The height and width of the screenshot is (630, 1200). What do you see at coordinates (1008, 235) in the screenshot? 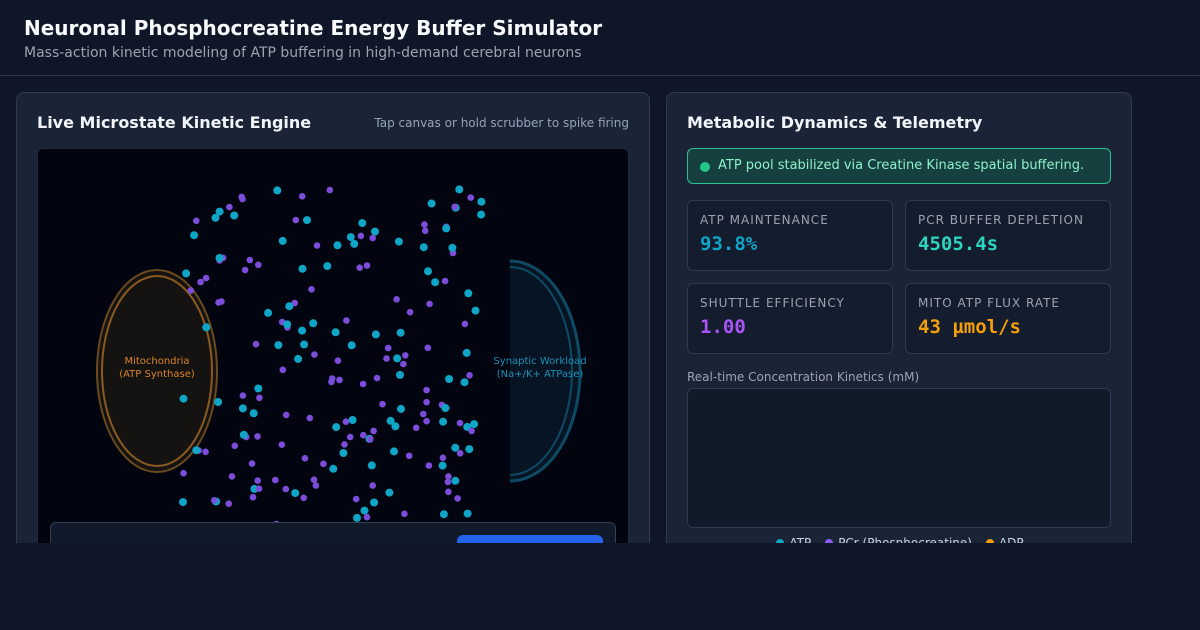
I see `metric-card: PCR BUFFER DEPLETION 4505.4s` at bounding box center [1008, 235].